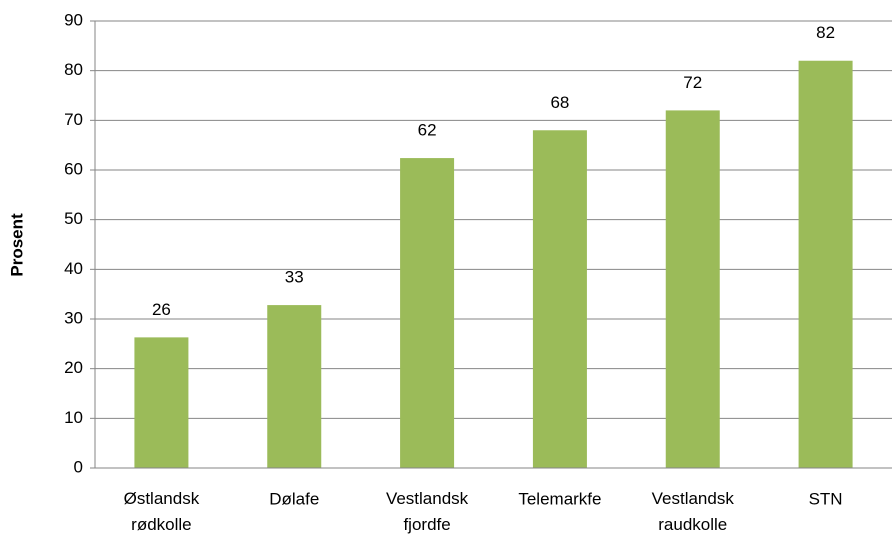 This screenshot has width=893, height=546. What do you see at coordinates (73, 19) in the screenshot?
I see `y-tick-label: 90` at bounding box center [73, 19].